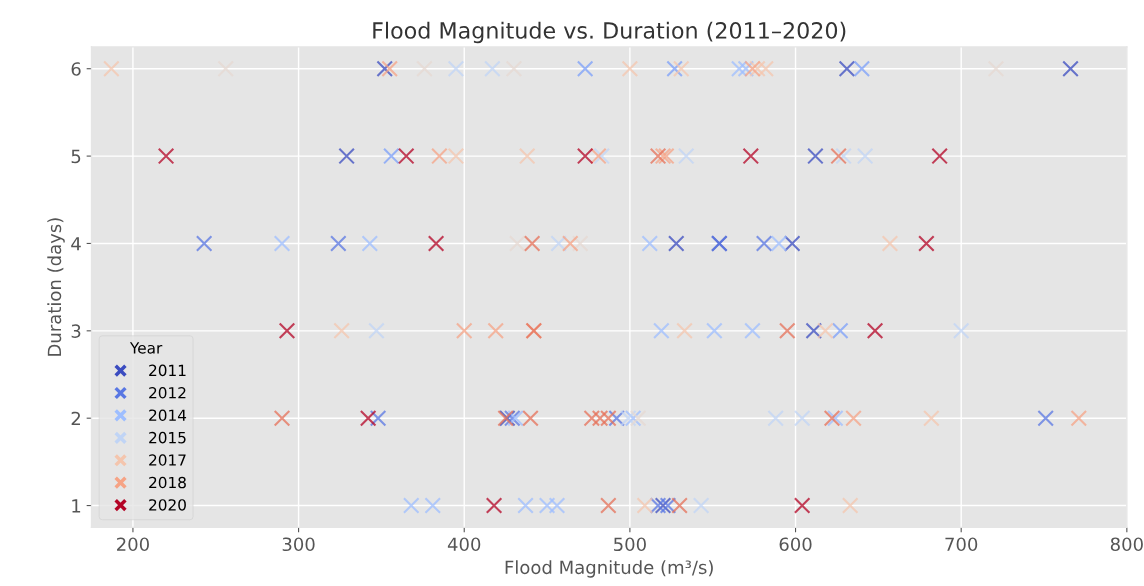 The width and height of the screenshot is (1144, 586). I want to click on legend-label: 2017, so click(167, 460).